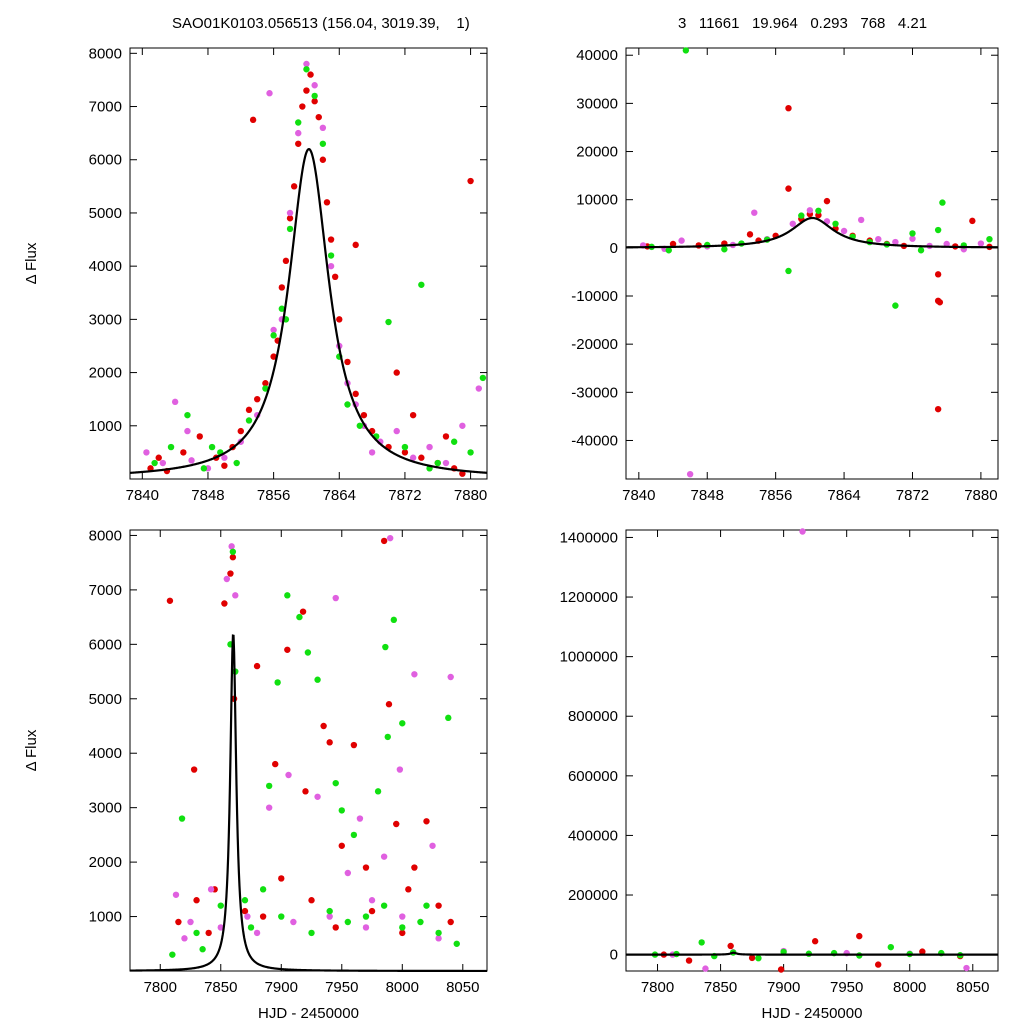 The image size is (1024, 1024). Describe the element at coordinates (657, 987) in the screenshot. I see `x-tick-label: 7800` at that location.